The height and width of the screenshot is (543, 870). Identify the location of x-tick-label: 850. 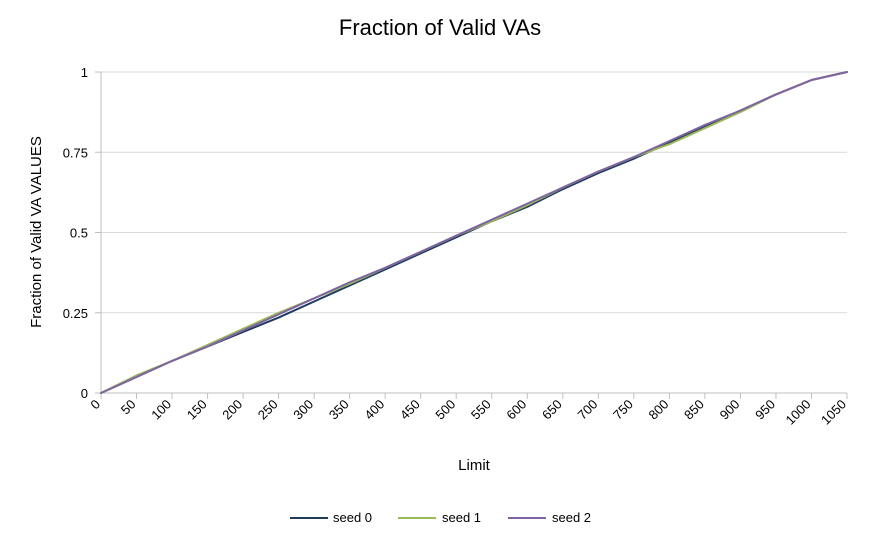
(694, 410).